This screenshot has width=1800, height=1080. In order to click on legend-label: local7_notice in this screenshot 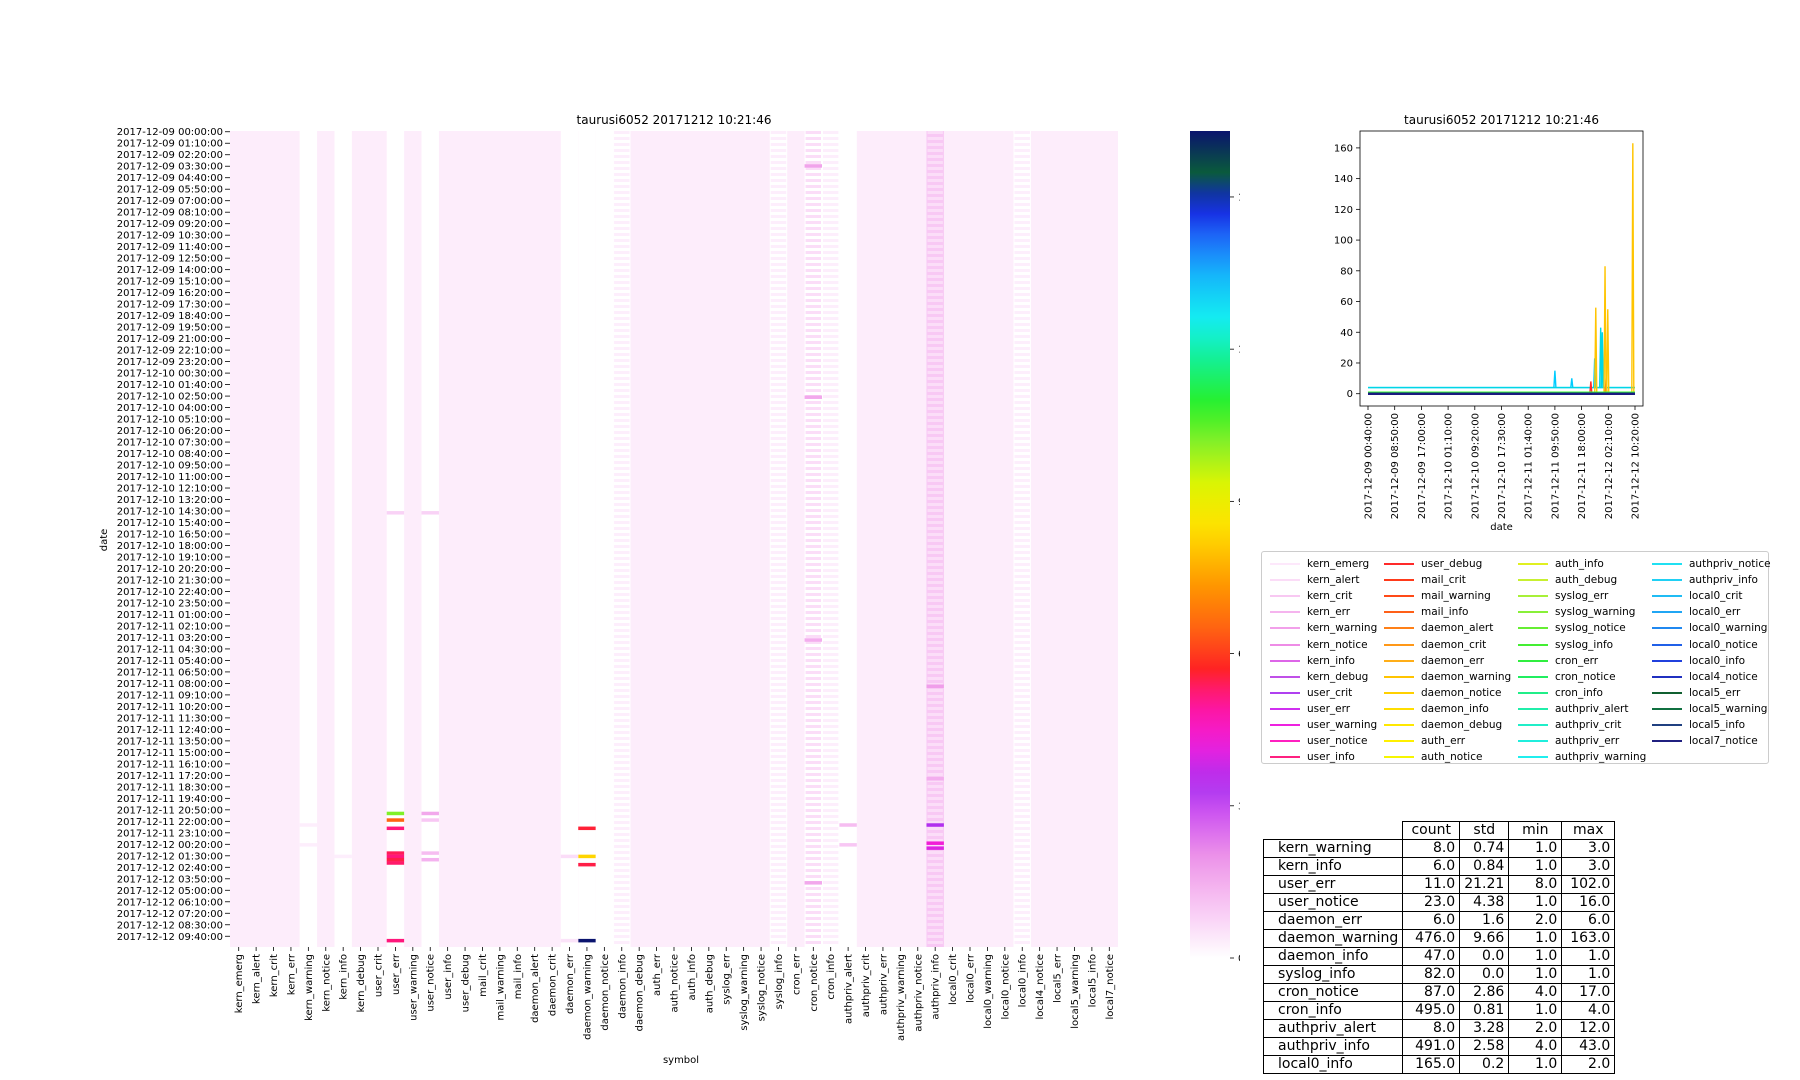, I will do `click(1723, 741)`.